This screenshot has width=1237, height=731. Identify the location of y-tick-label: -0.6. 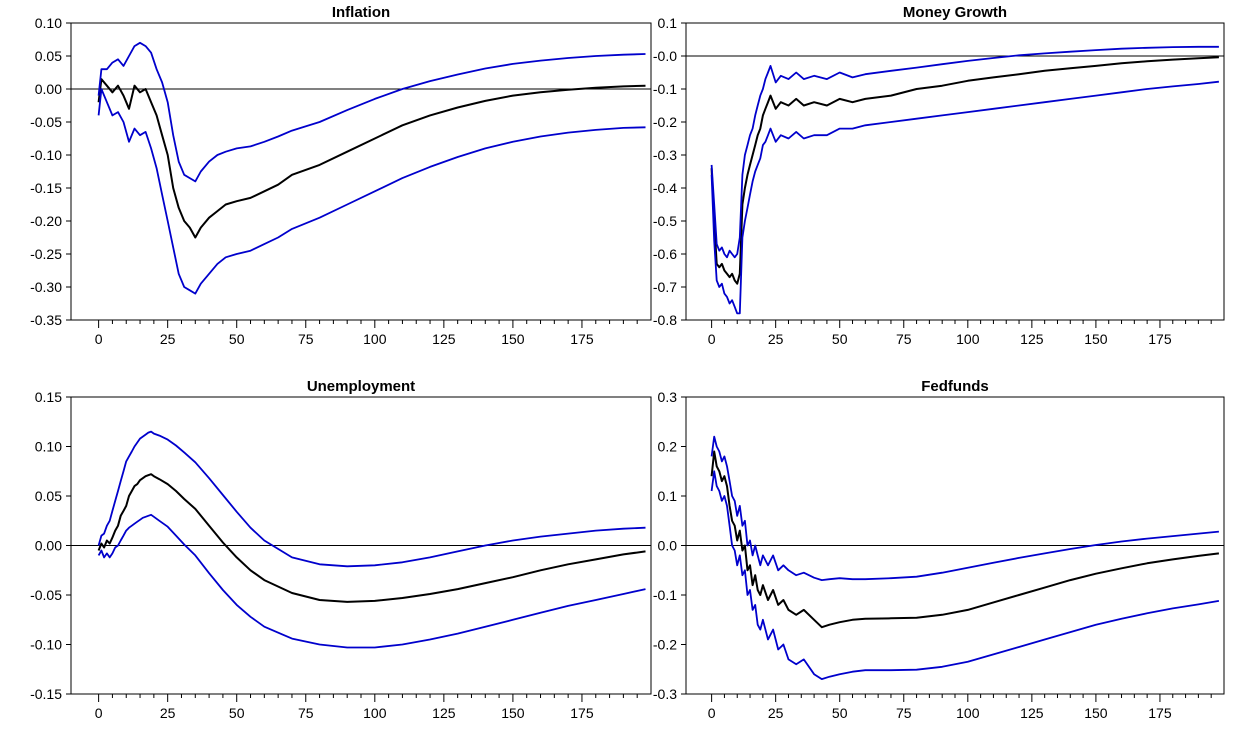
(665, 254).